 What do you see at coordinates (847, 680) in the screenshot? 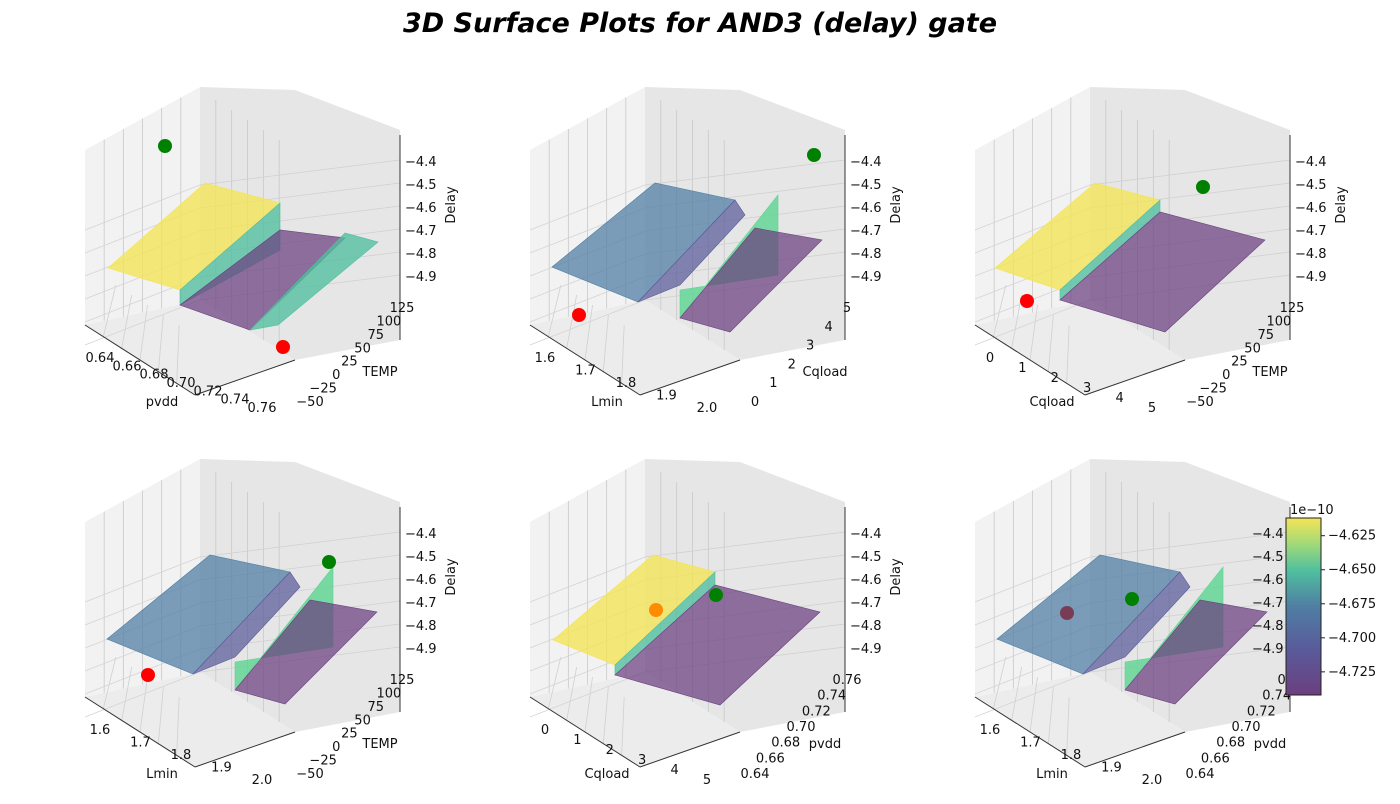
I see `y-tick-label: 0.76` at bounding box center [847, 680].